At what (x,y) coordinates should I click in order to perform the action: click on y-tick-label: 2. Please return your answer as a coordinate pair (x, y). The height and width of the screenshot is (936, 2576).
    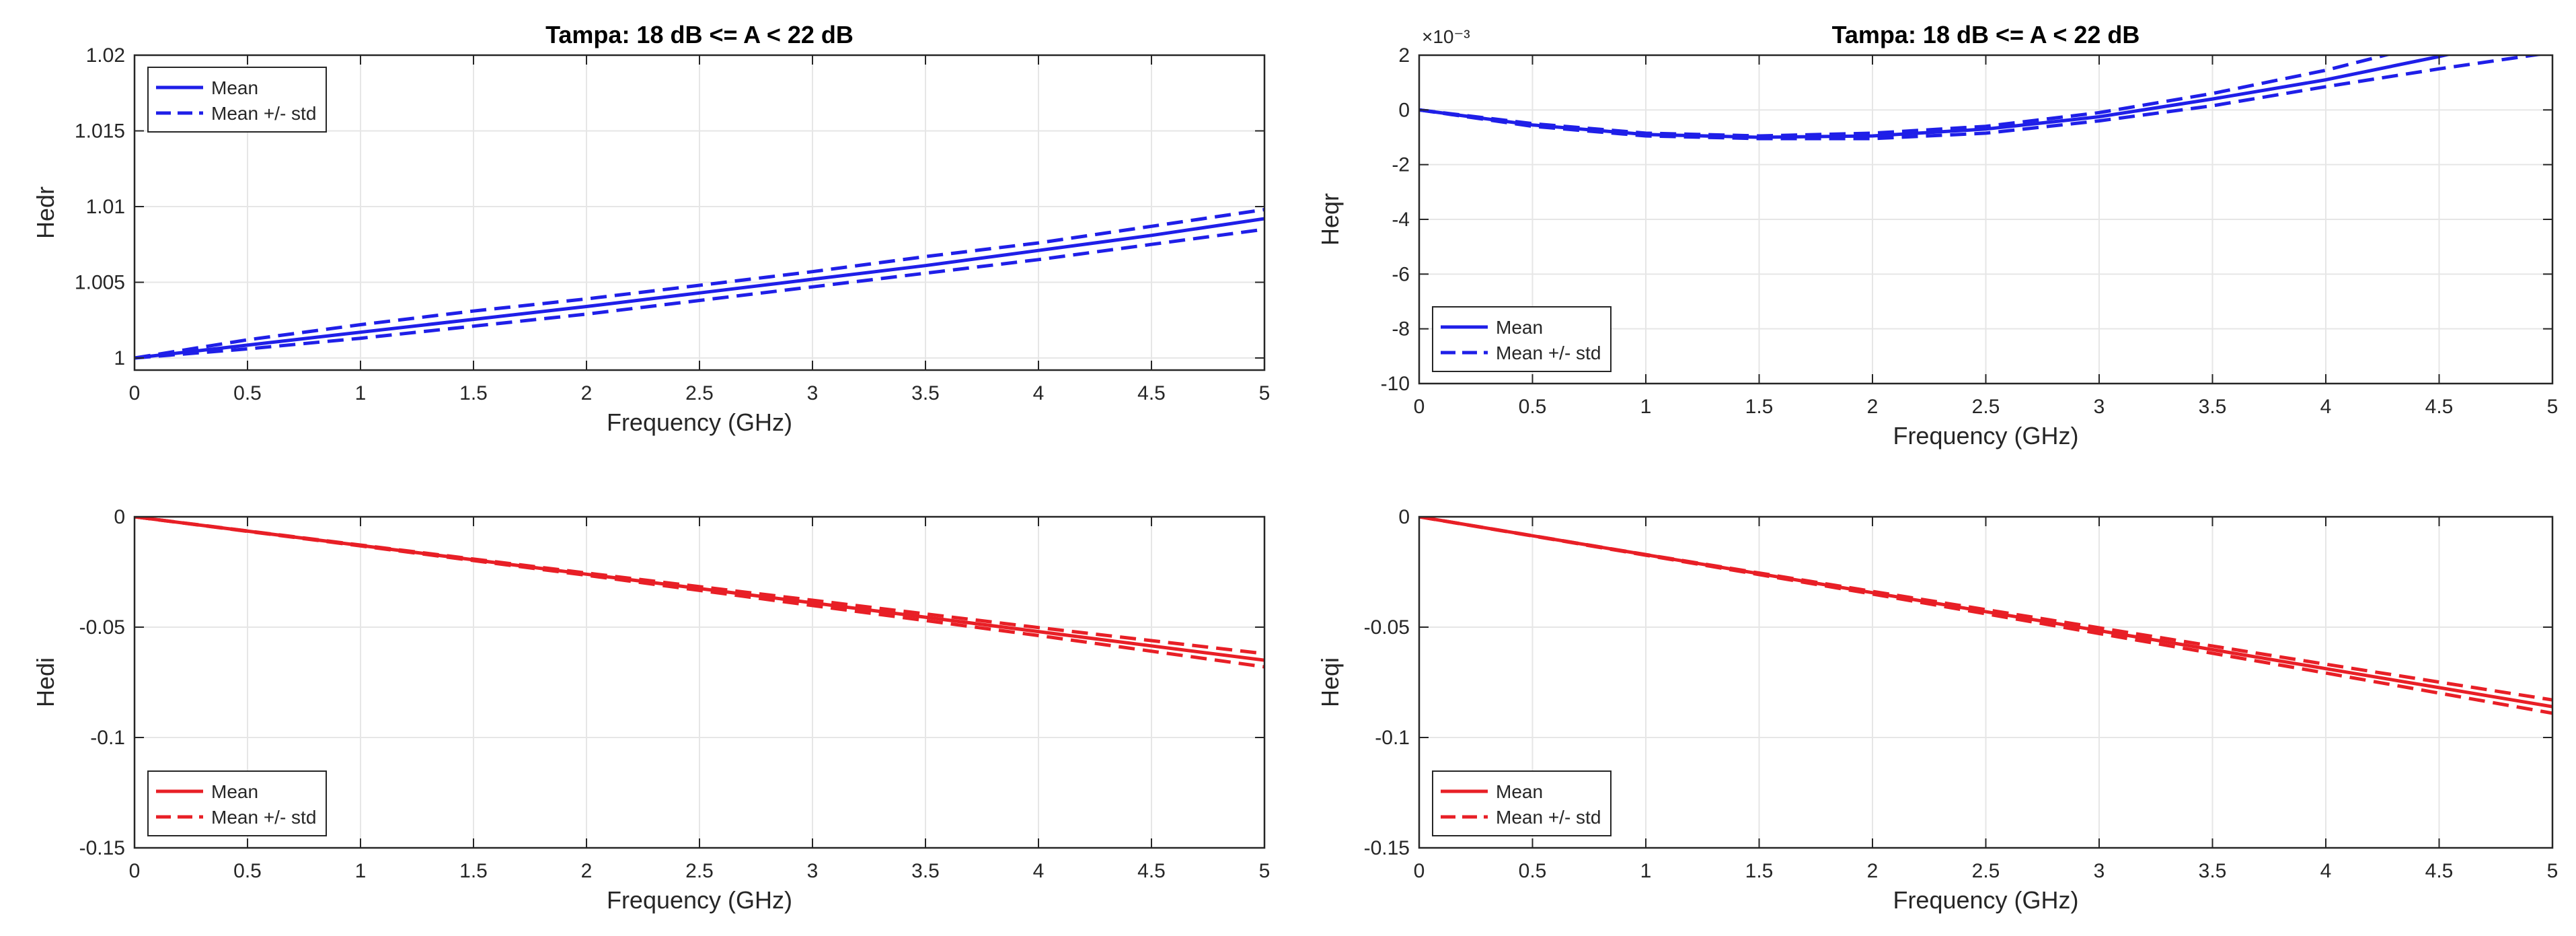
    Looking at the image, I should click on (1404, 55).